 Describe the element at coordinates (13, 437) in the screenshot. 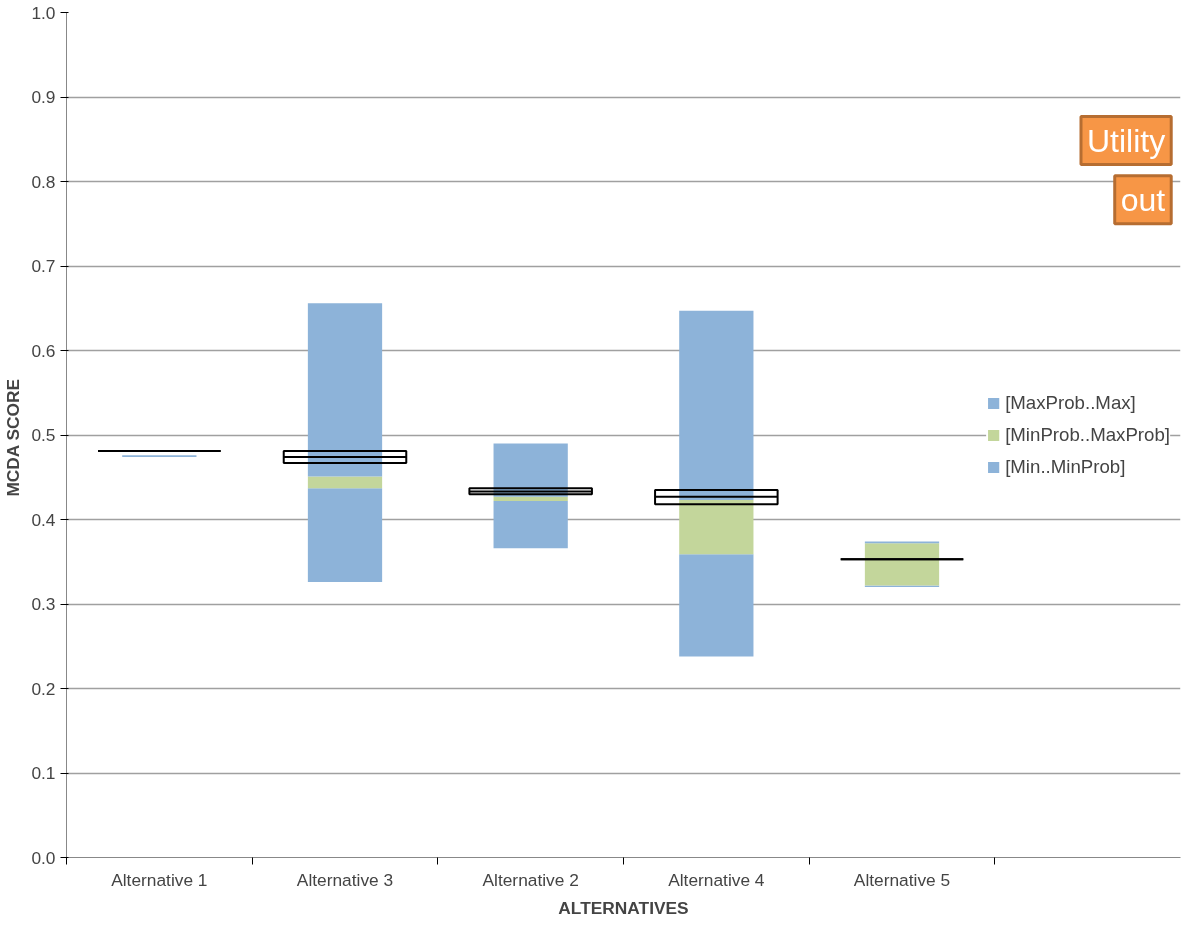

I see `y-axis-title: MCDA SCORE` at that location.